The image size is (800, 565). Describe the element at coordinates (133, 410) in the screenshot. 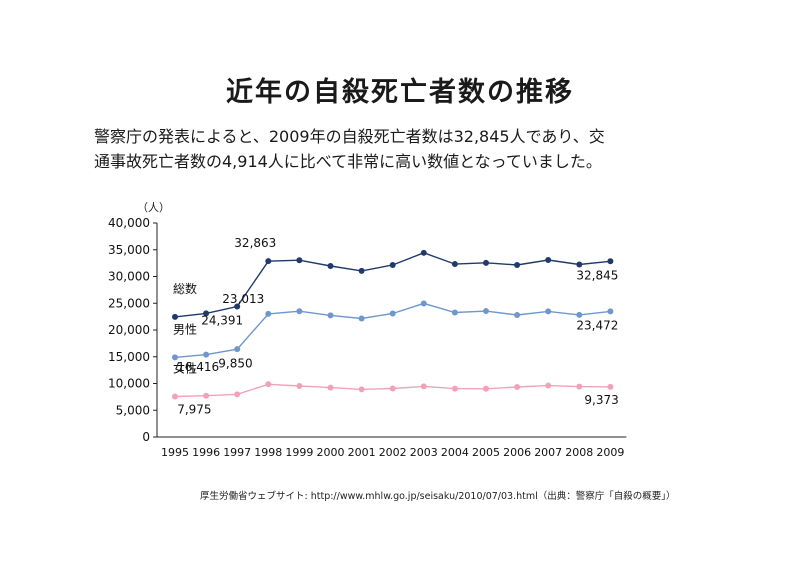

I see `y-tick-label: 5,000` at that location.